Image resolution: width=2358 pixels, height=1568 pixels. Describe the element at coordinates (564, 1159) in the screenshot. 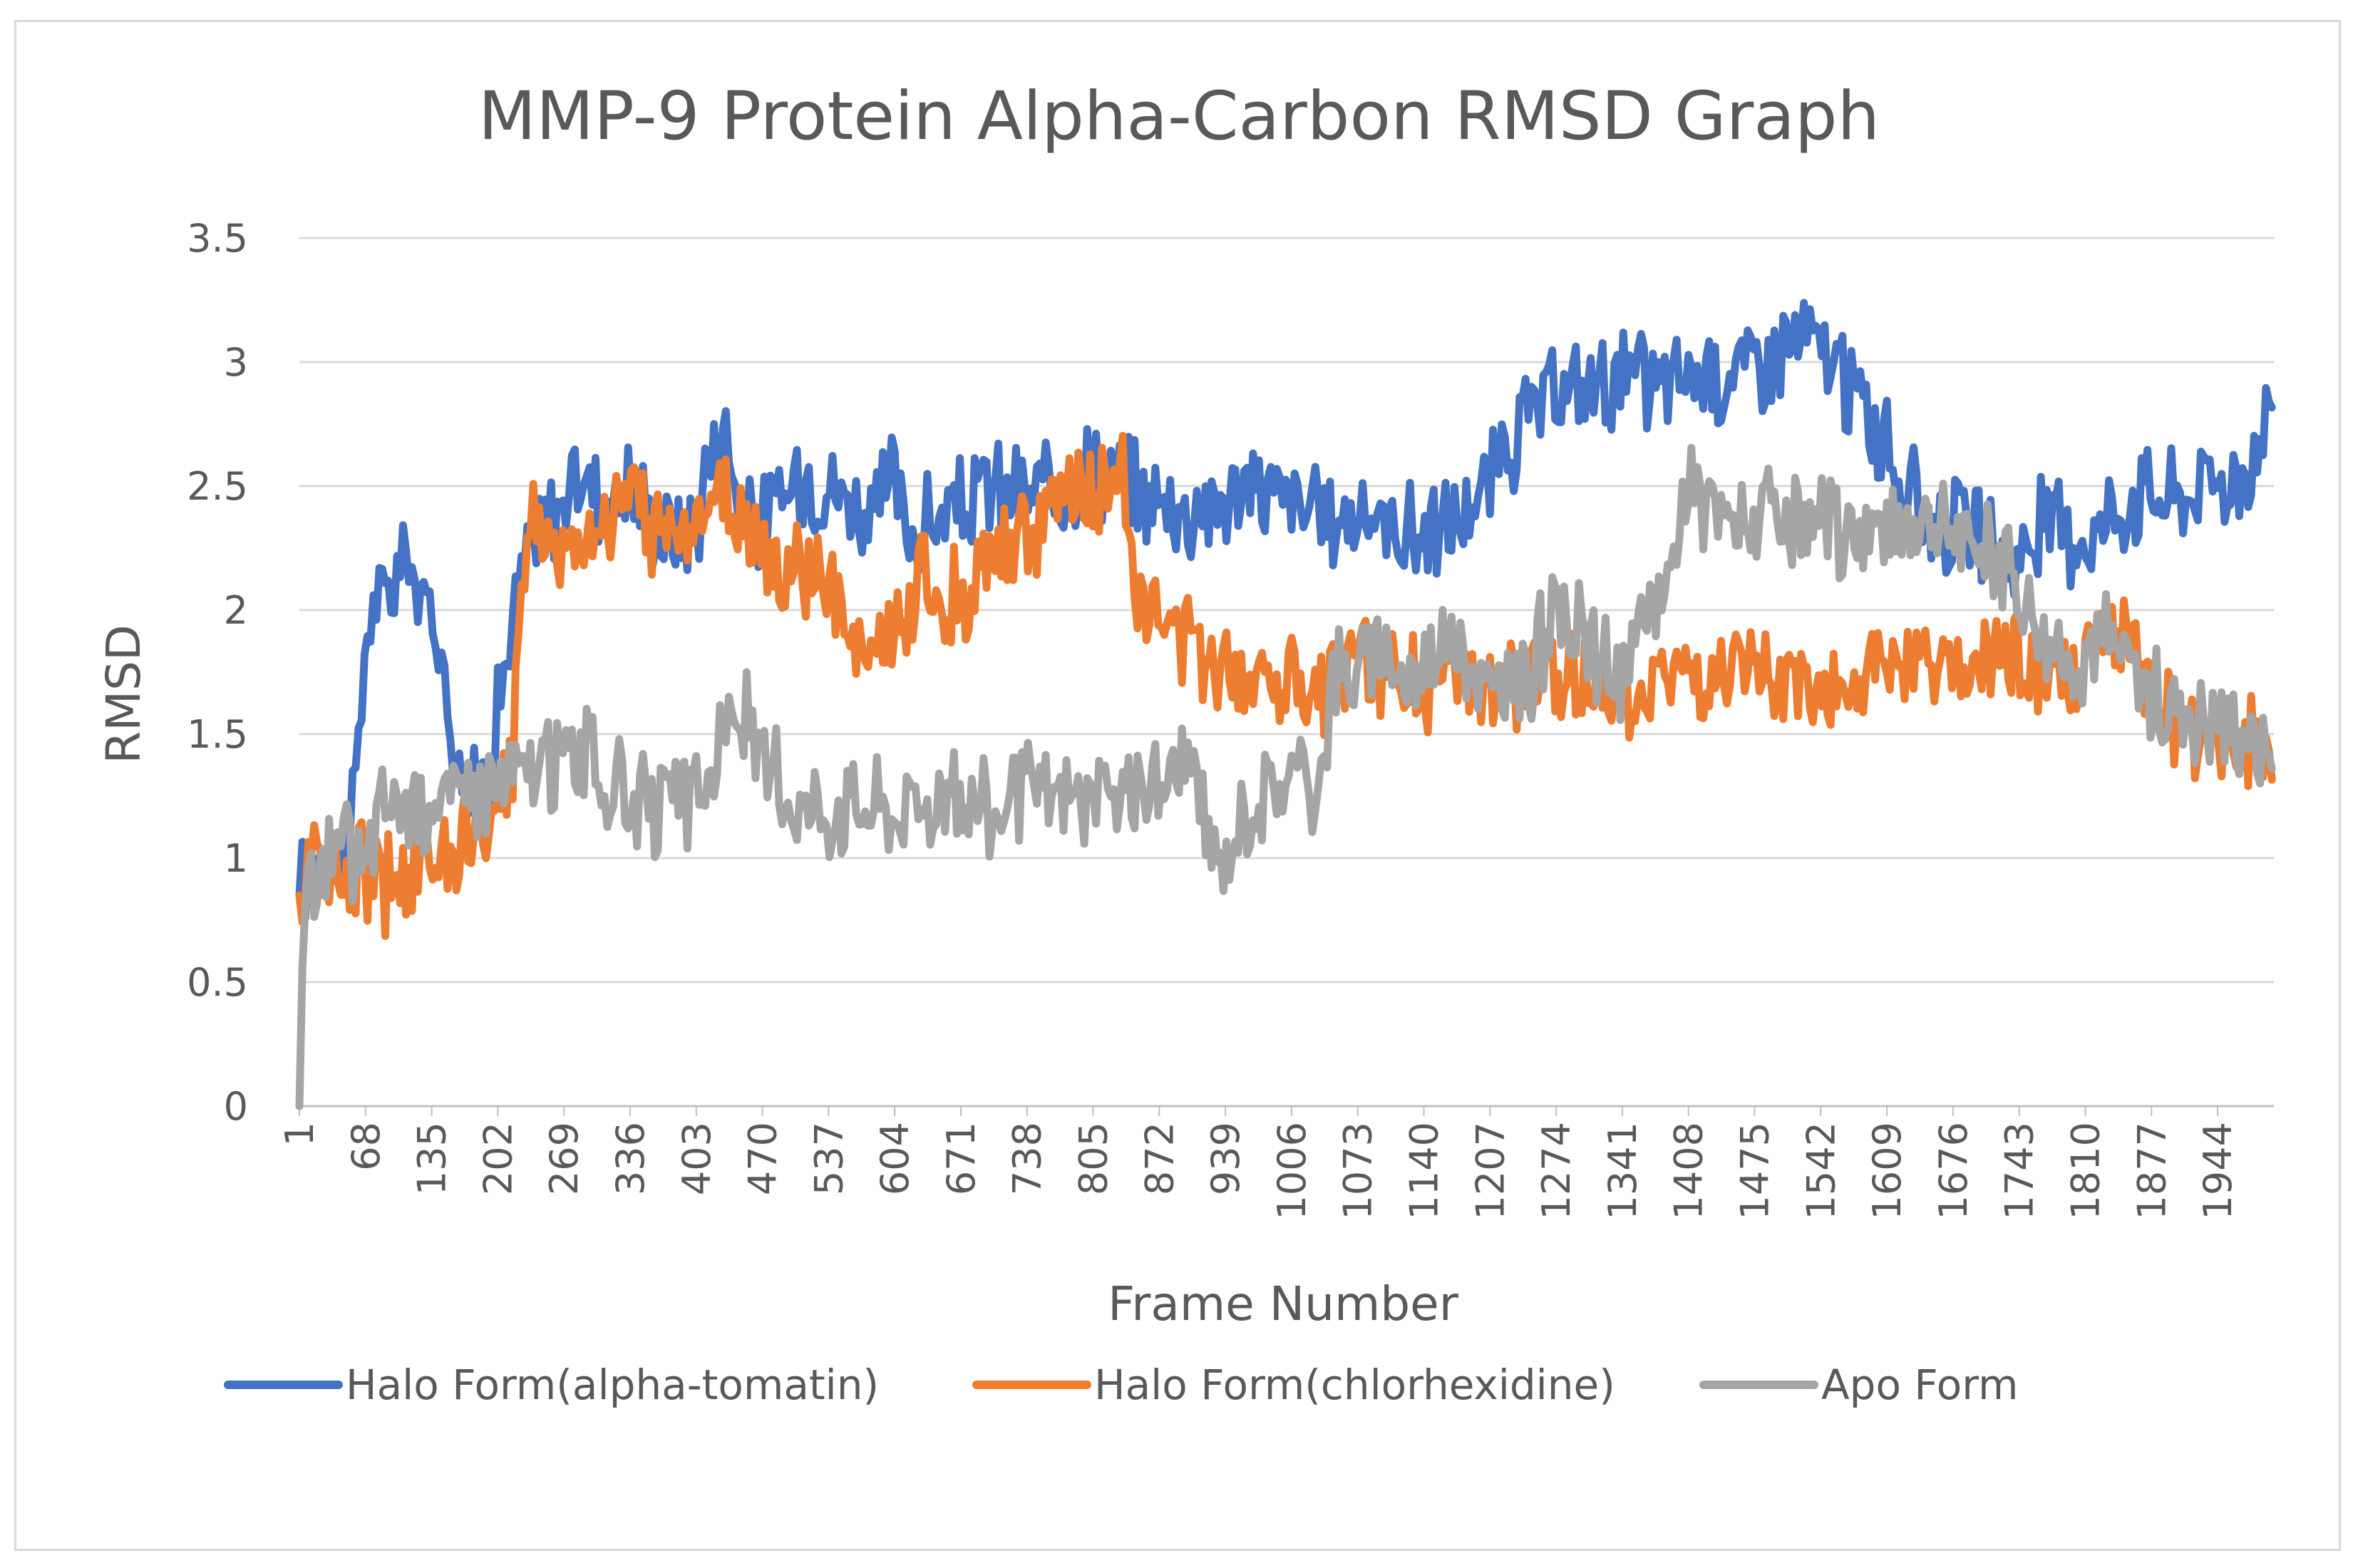

I see `x-tick-label: 269` at that location.